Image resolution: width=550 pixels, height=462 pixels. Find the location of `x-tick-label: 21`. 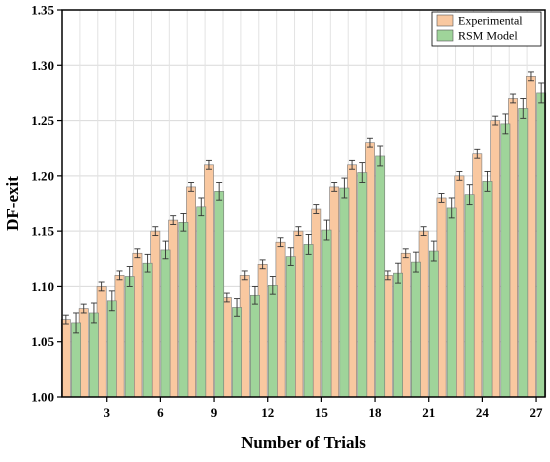

x-tick-label: 21 is located at coordinates (428, 412).